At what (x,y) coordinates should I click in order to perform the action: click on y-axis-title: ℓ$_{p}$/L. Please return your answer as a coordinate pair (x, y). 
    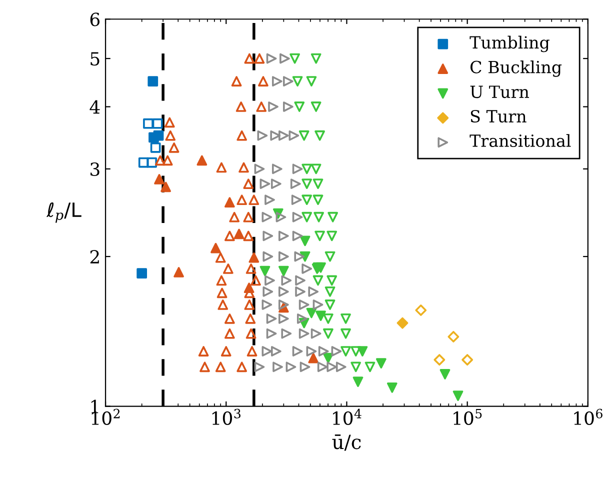
    Looking at the image, I should click on (64, 212).